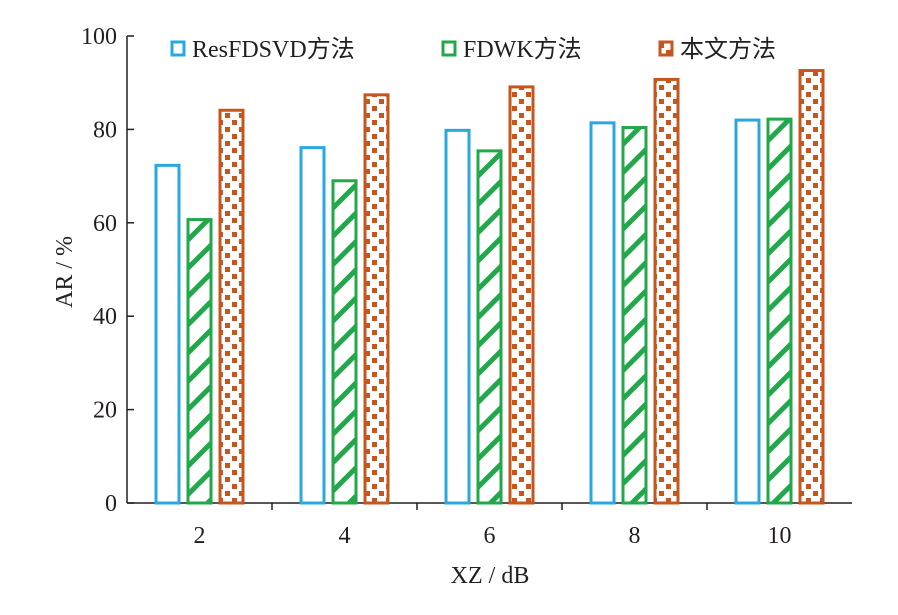 Image resolution: width=898 pixels, height=615 pixels. Describe the element at coordinates (111, 504) in the screenshot. I see `y-tick-label: 0` at that location.